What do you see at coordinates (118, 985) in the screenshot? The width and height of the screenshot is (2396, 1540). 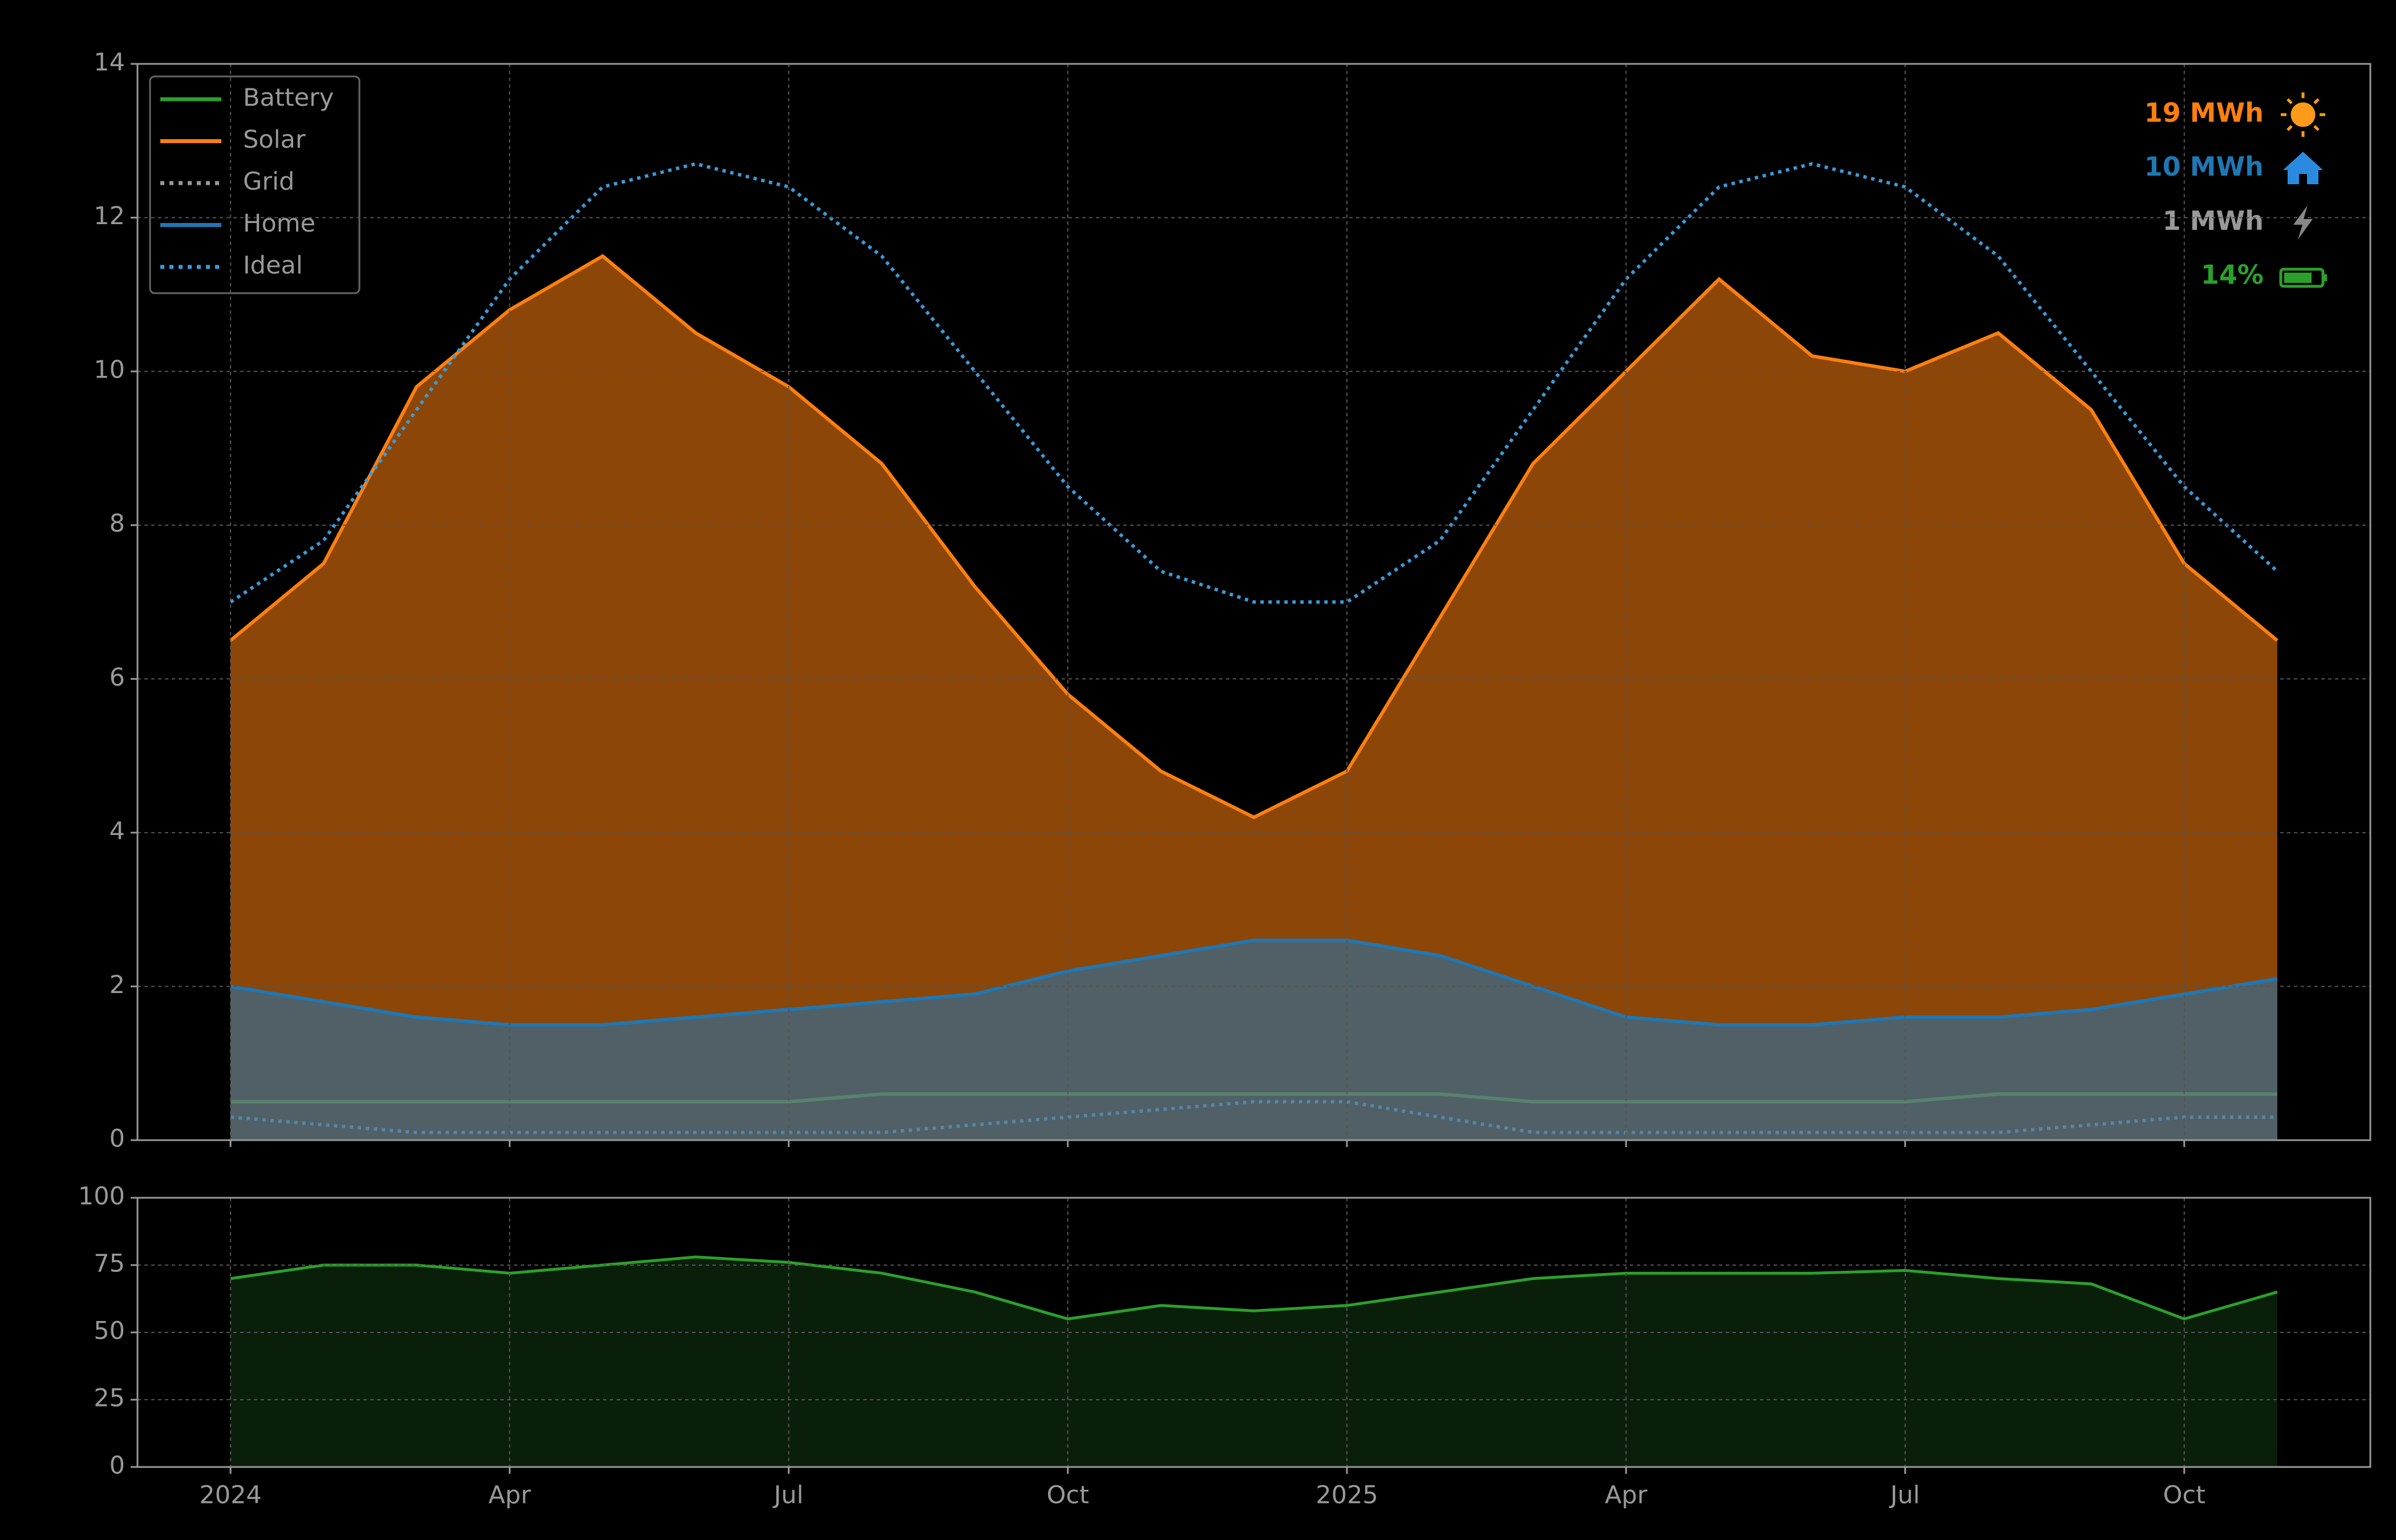 I see `y-tick-label: 2` at bounding box center [118, 985].